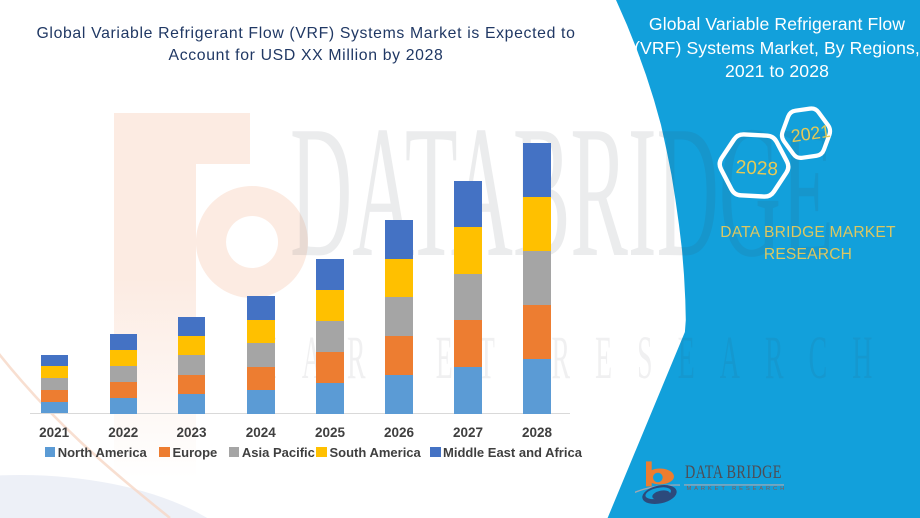 The image size is (920, 518). Describe the element at coordinates (756, 168) in the screenshot. I see `svg-text: 2028` at that location.